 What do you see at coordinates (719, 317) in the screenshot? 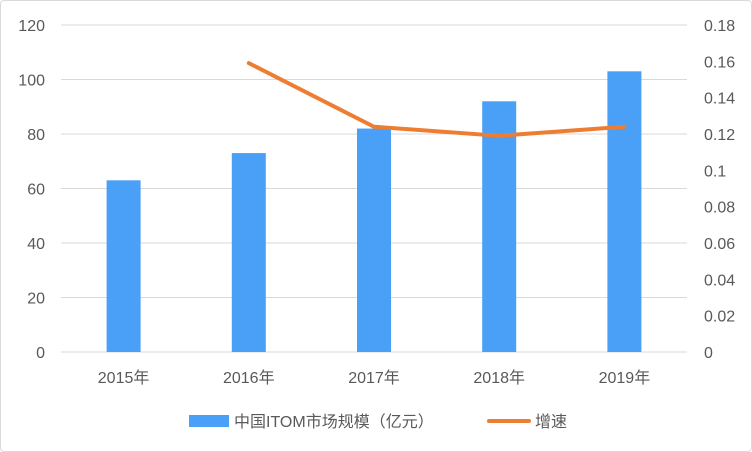
I see `right-tick-label: 0.02` at bounding box center [719, 317].